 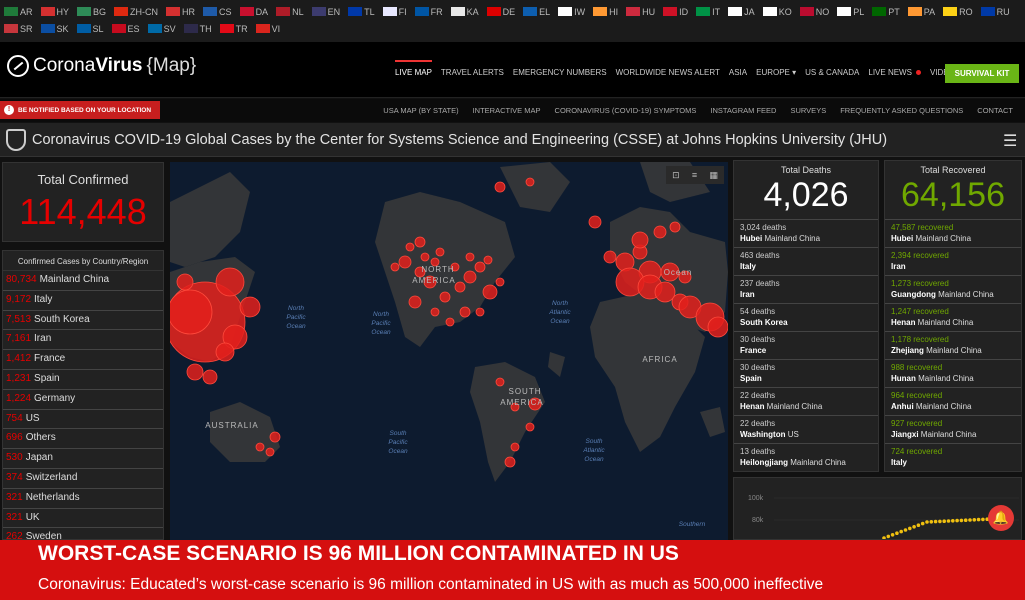 What do you see at coordinates (83, 439) in the screenshot?
I see `country-row: 696 Others` at bounding box center [83, 439].